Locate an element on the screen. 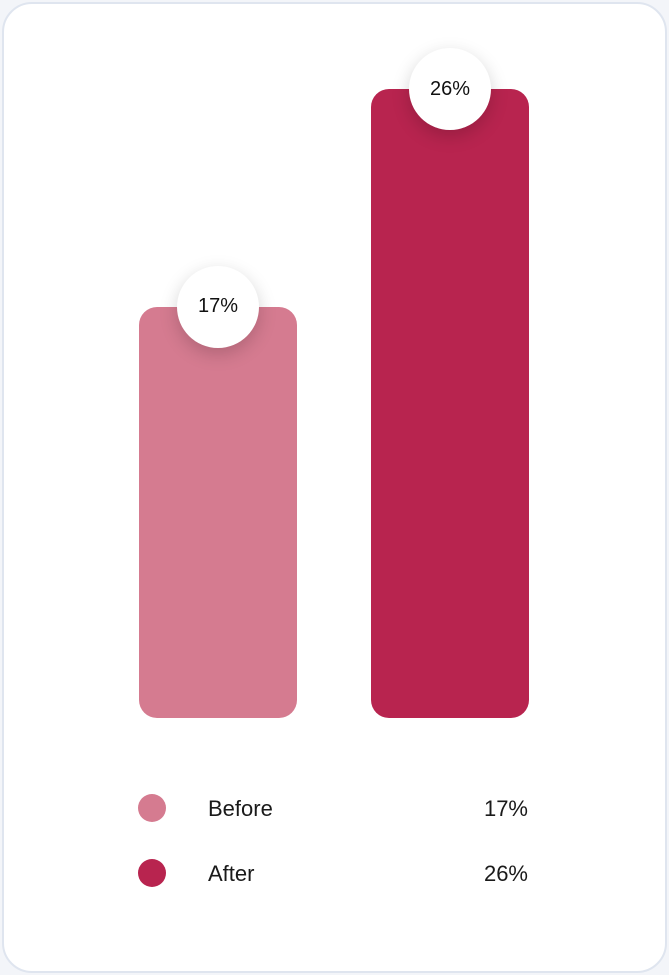 The width and height of the screenshot is (669, 975). data-label-before: 17% is located at coordinates (218, 306).